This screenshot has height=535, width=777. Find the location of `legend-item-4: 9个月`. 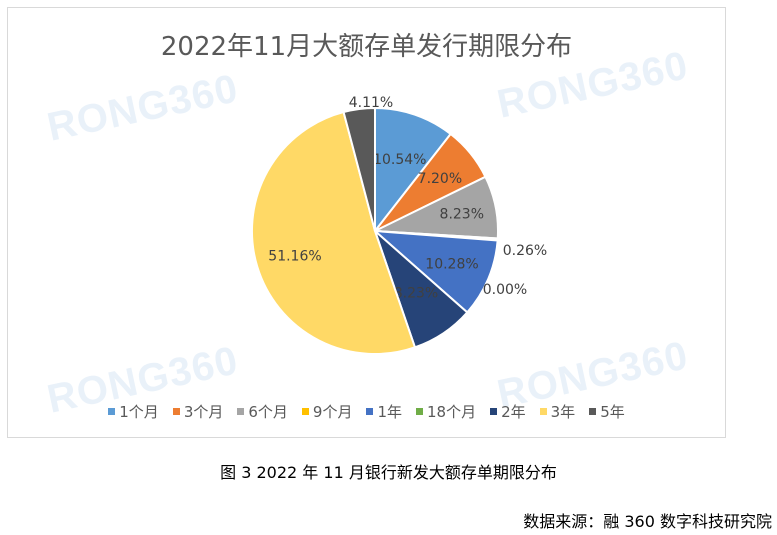

legend-item-4: 9个月 is located at coordinates (327, 411).